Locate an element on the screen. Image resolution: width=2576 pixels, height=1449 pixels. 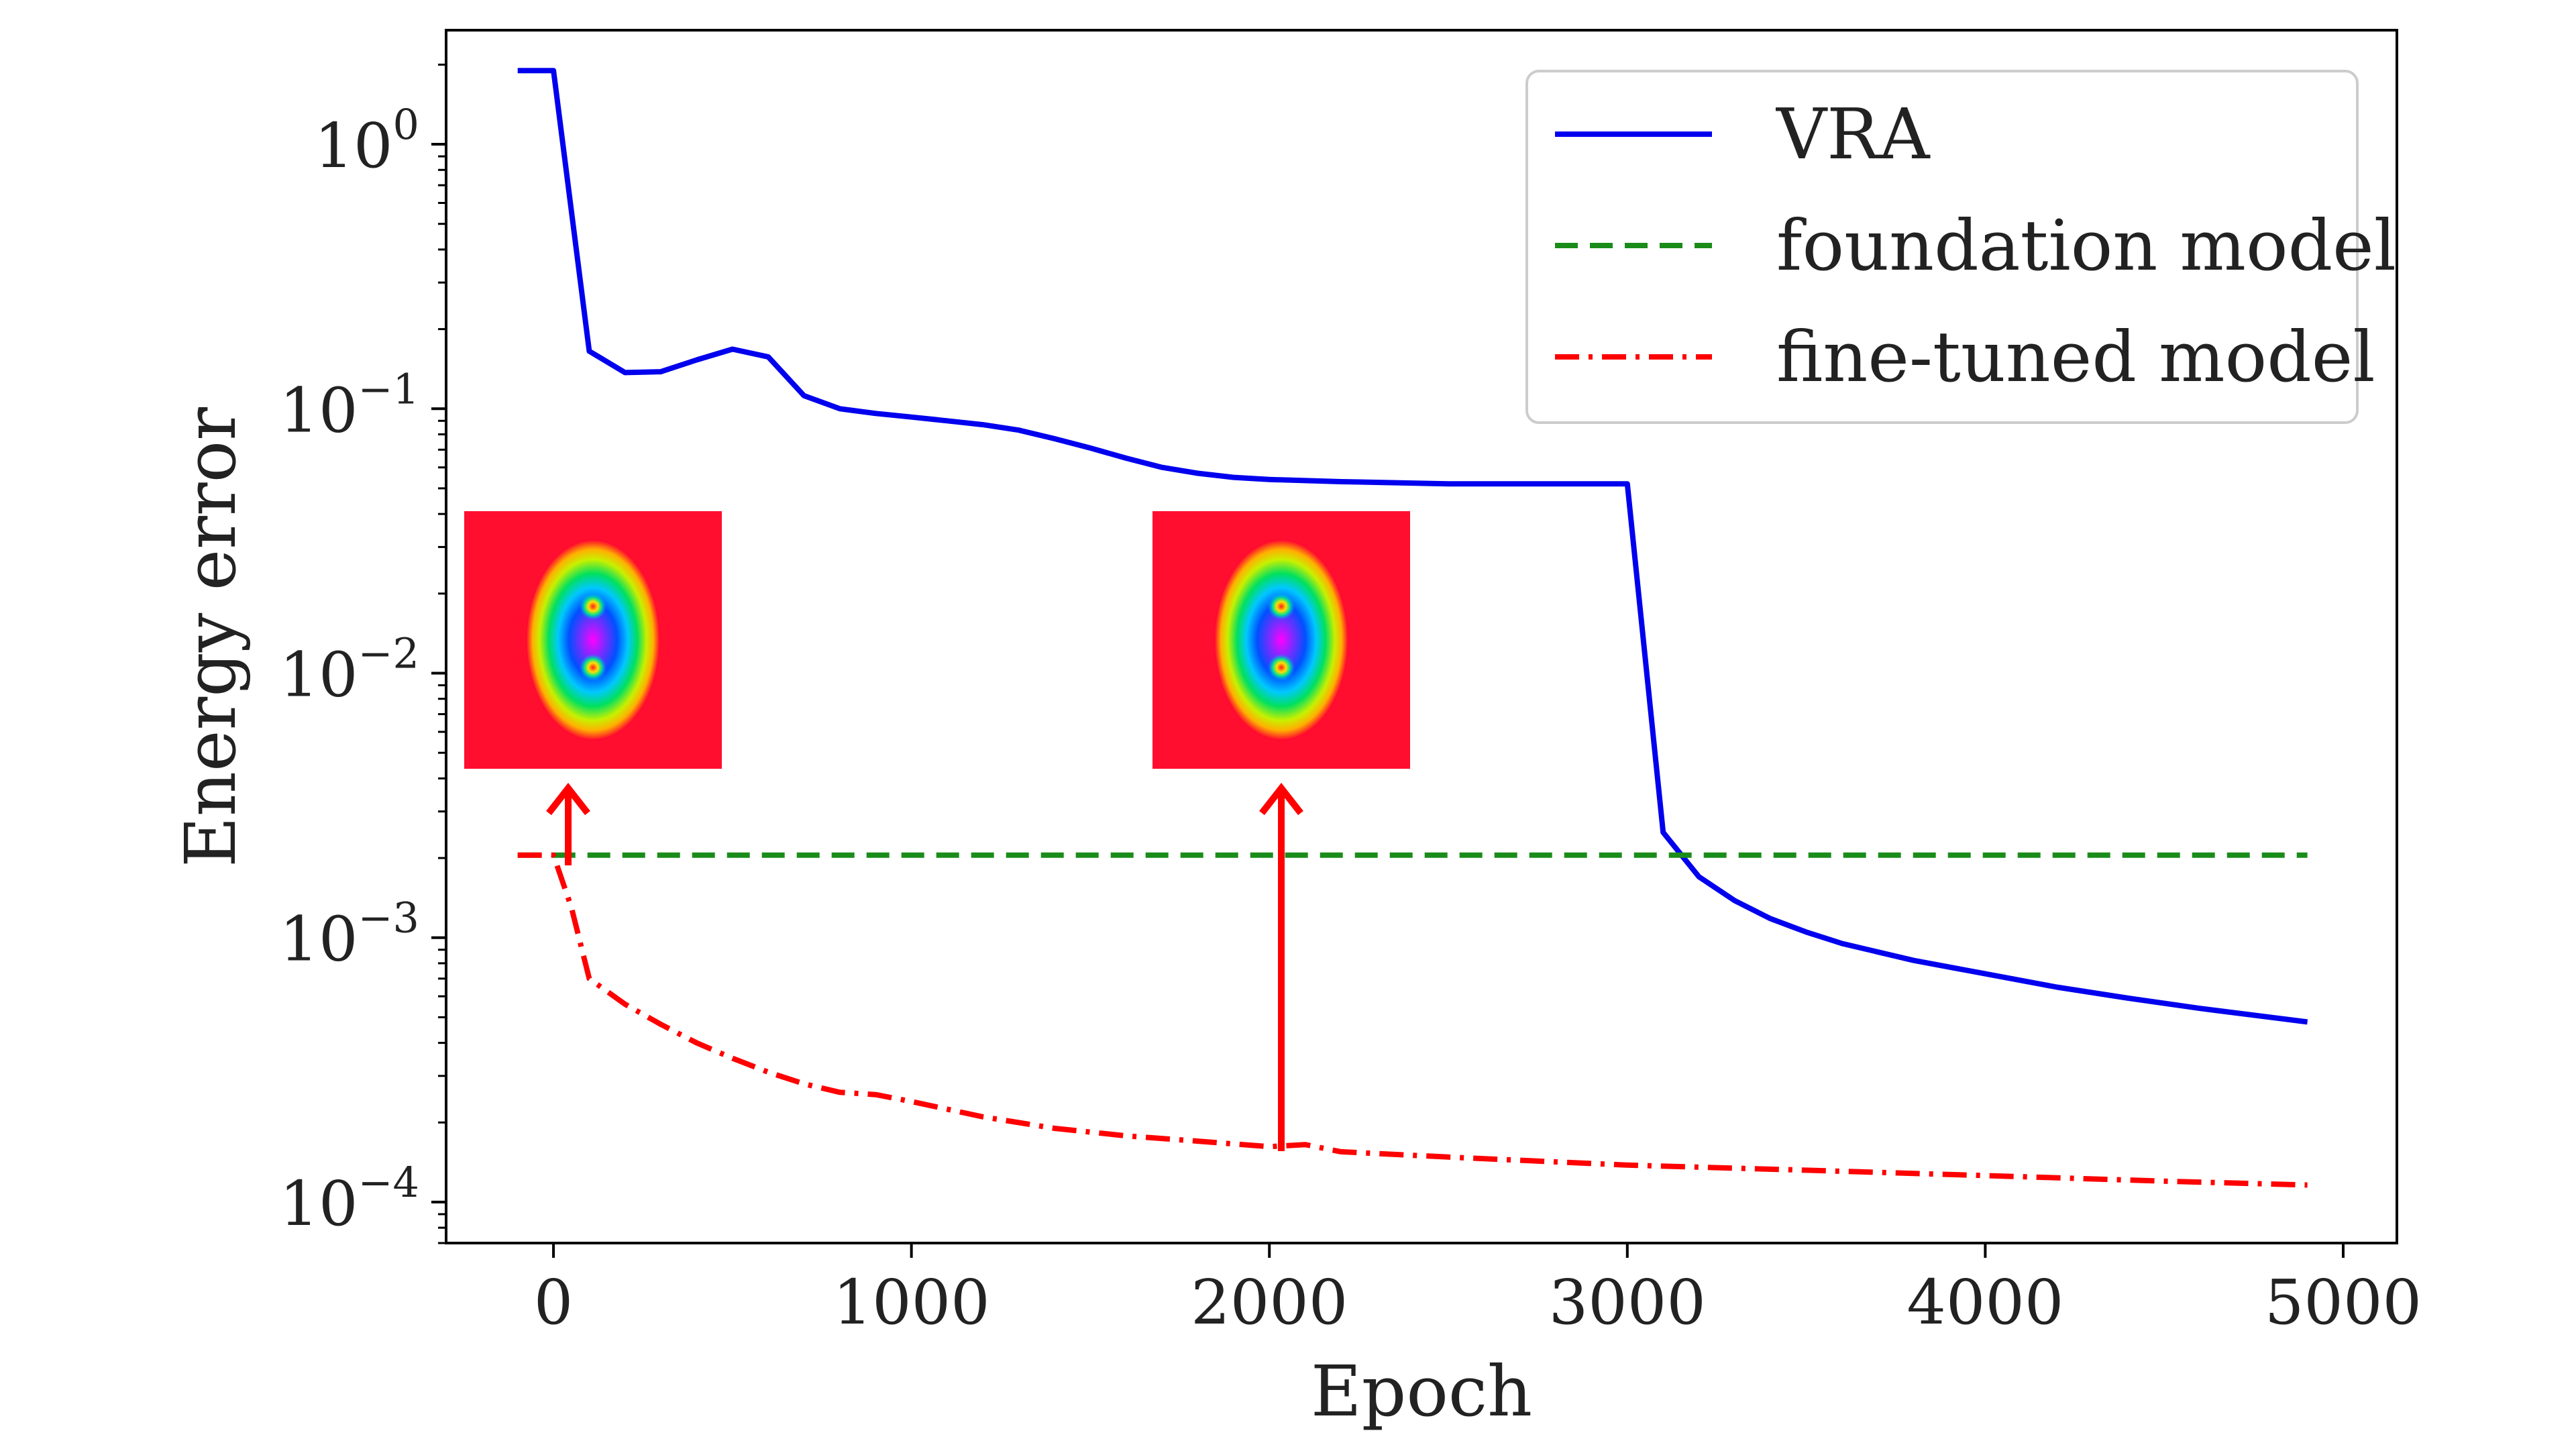
x-tick-label: 4000 is located at coordinates (1985, 1302).